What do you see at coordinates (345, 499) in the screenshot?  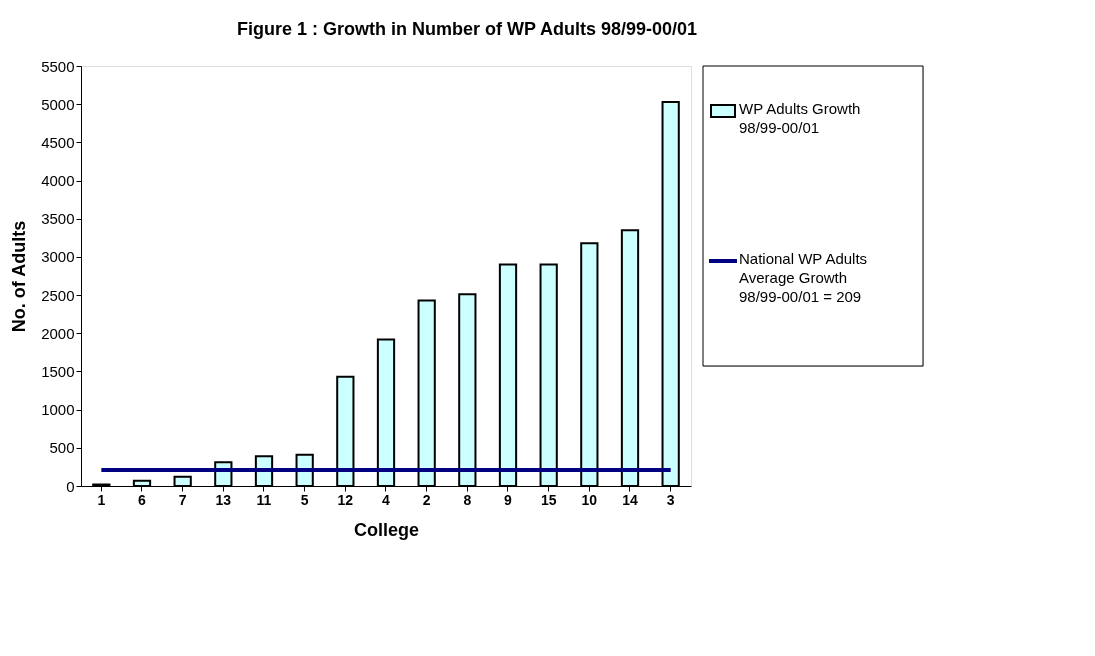 I see `x-tick-label: 12` at bounding box center [345, 499].